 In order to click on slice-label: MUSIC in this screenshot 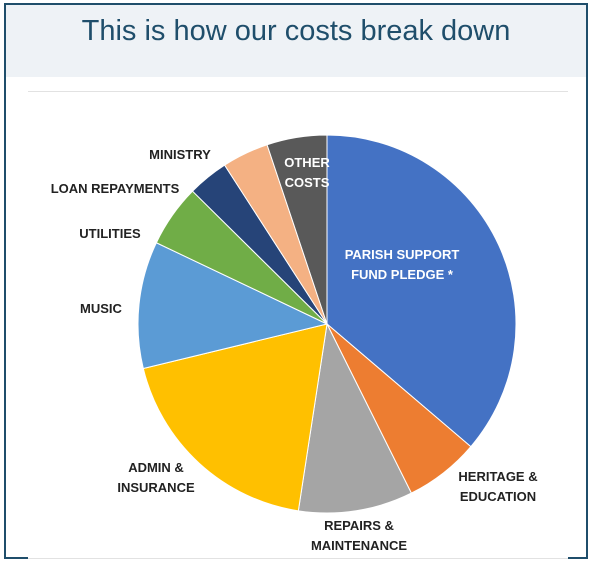, I will do `click(101, 308)`.